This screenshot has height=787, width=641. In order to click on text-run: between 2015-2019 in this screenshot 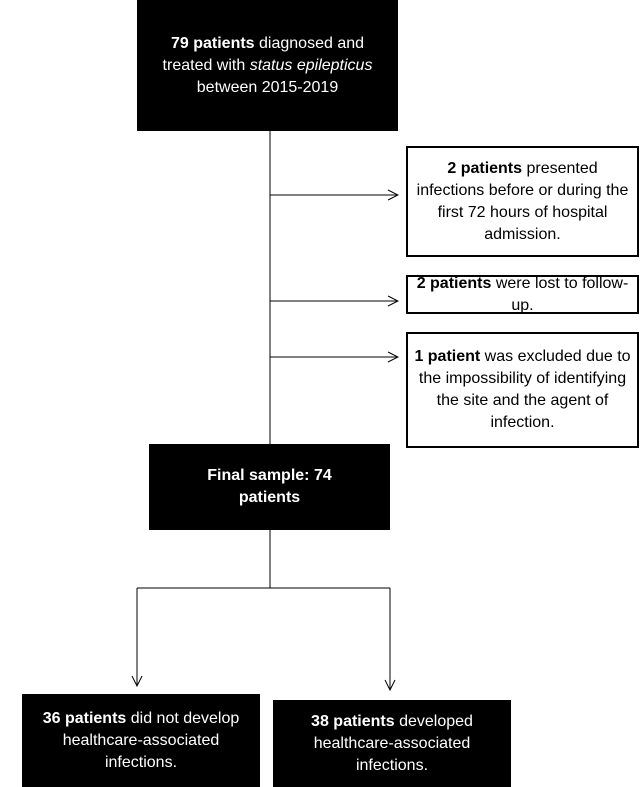, I will do `click(267, 87)`.